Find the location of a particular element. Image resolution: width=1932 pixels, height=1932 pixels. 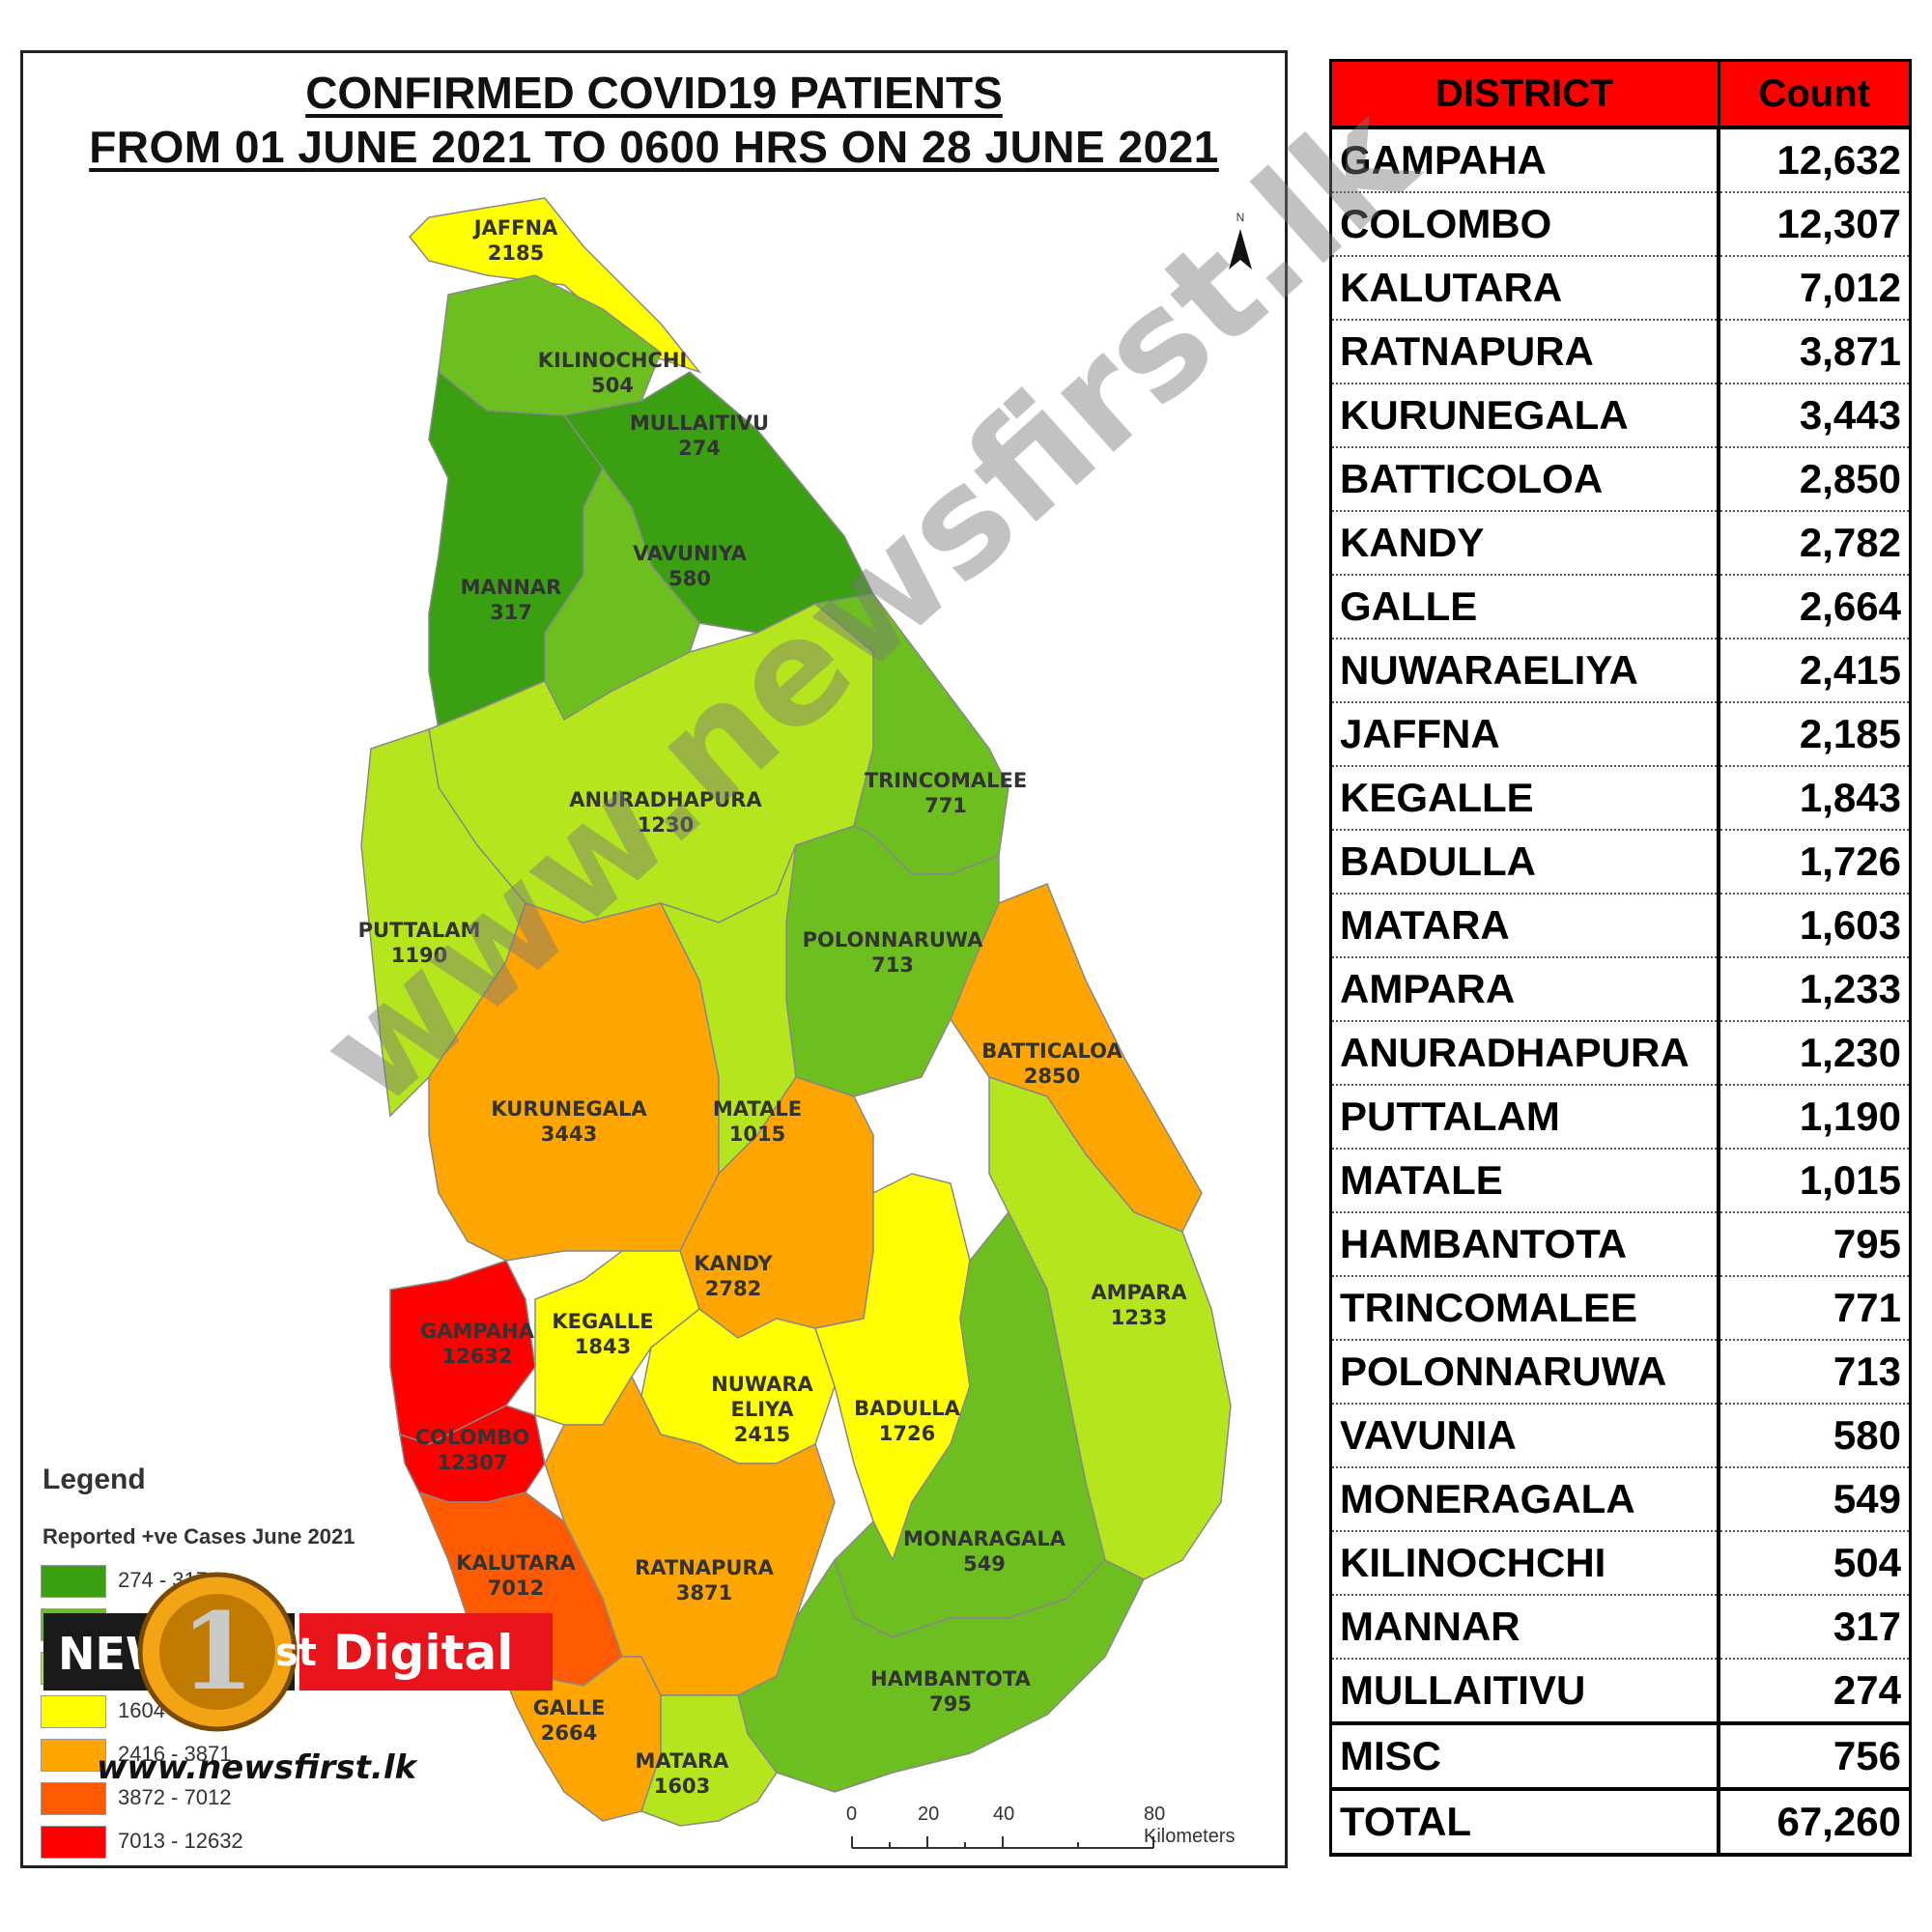

district-name-cell: COLOMBO is located at coordinates (1524, 224).